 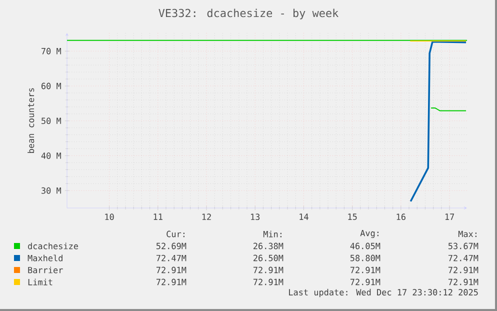 What do you see at coordinates (51, 86) in the screenshot?
I see `y-tick-label: 60 M` at bounding box center [51, 86].